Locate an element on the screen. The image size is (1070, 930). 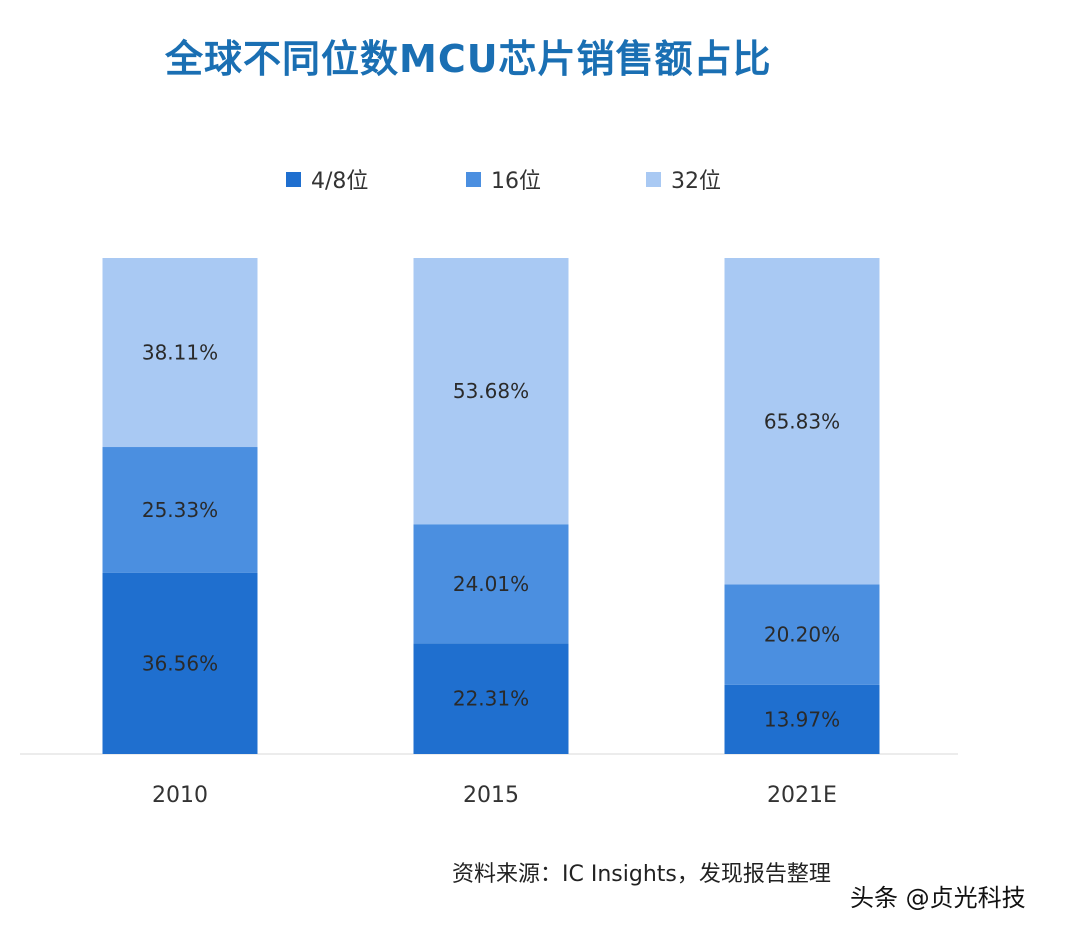
watermark: 头条 @贞光科技 is located at coordinates (938, 898).